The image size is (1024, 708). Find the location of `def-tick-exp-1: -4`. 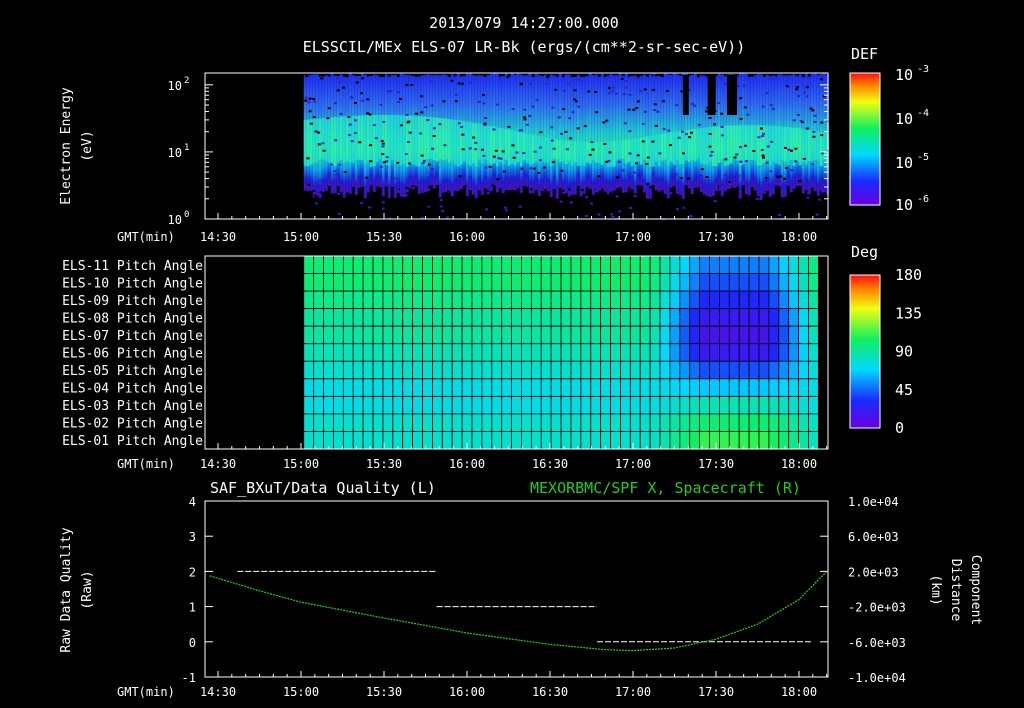

def-tick-exp-1: -4 is located at coordinates (923, 113).